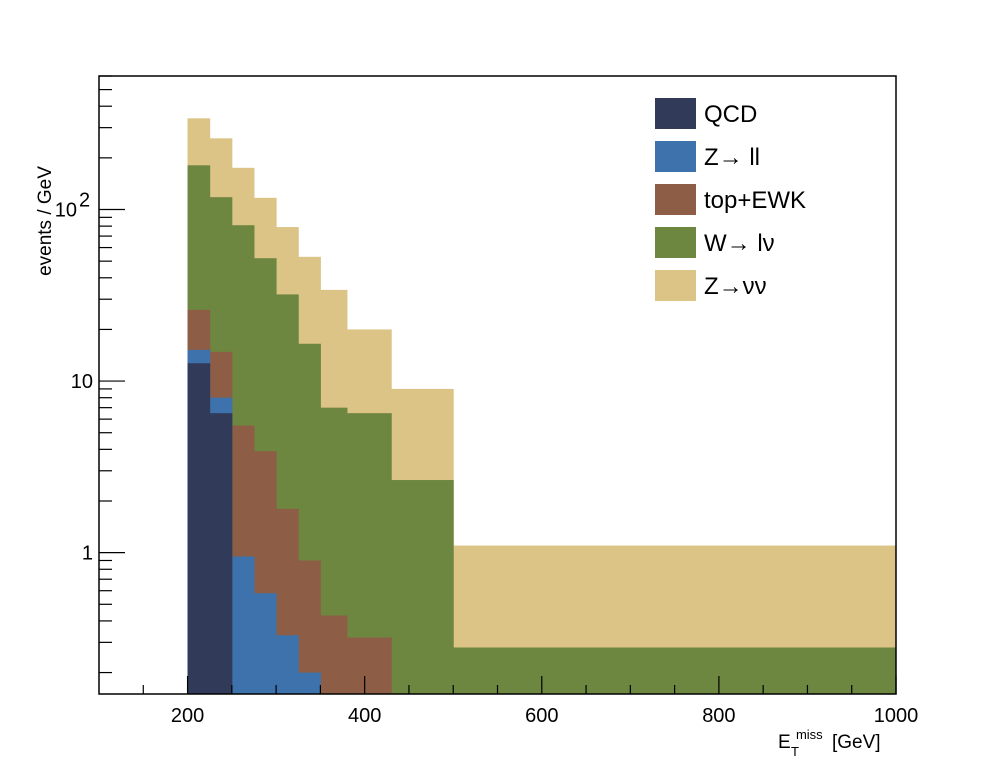  Describe the element at coordinates (87, 554) in the screenshot. I see `y-tick-label-1: 1` at that location.